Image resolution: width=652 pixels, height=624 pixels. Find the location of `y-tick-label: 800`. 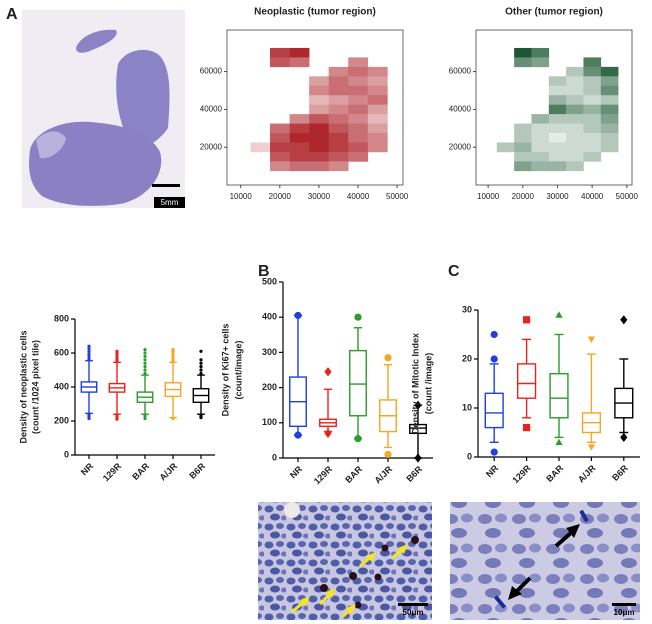

y-tick-label: 800 is located at coordinates (61, 318).